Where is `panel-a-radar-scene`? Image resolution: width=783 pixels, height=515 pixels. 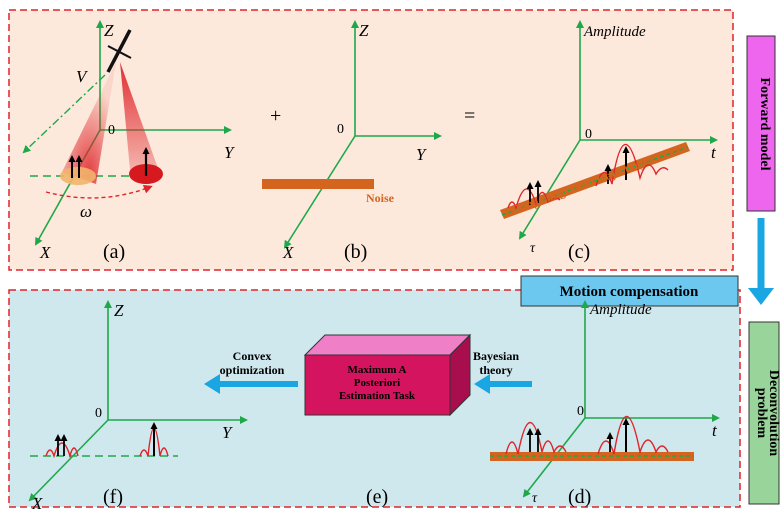
panel-a-radar-scene is located at coordinates (127, 133).